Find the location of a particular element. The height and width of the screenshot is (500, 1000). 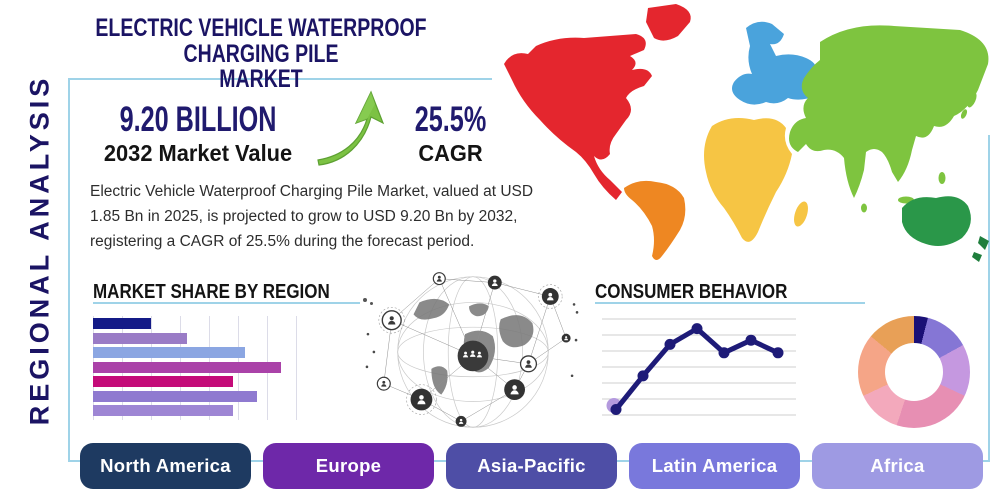

donut-chart-hole is located at coordinates (914, 372).